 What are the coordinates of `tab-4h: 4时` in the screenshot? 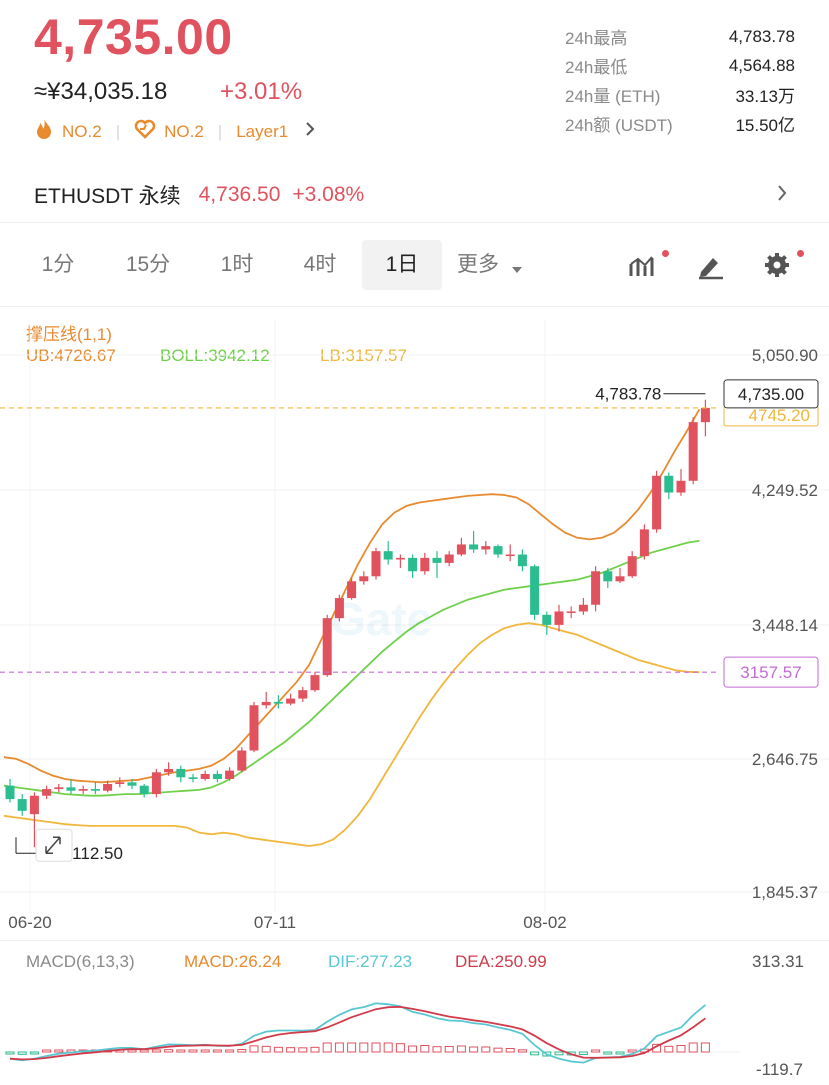 It's located at (320, 264).